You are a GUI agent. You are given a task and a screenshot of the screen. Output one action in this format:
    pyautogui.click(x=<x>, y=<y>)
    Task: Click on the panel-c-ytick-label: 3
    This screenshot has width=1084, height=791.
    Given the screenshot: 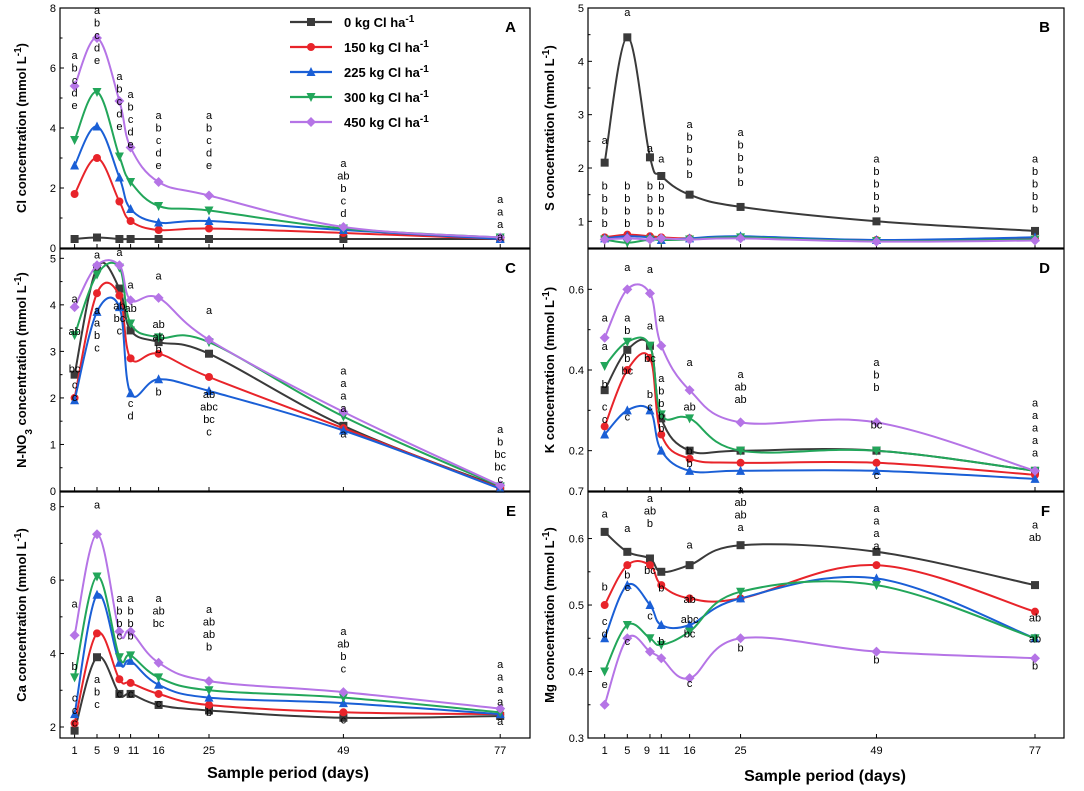 What is the action you would take?
    pyautogui.click(x=53, y=352)
    